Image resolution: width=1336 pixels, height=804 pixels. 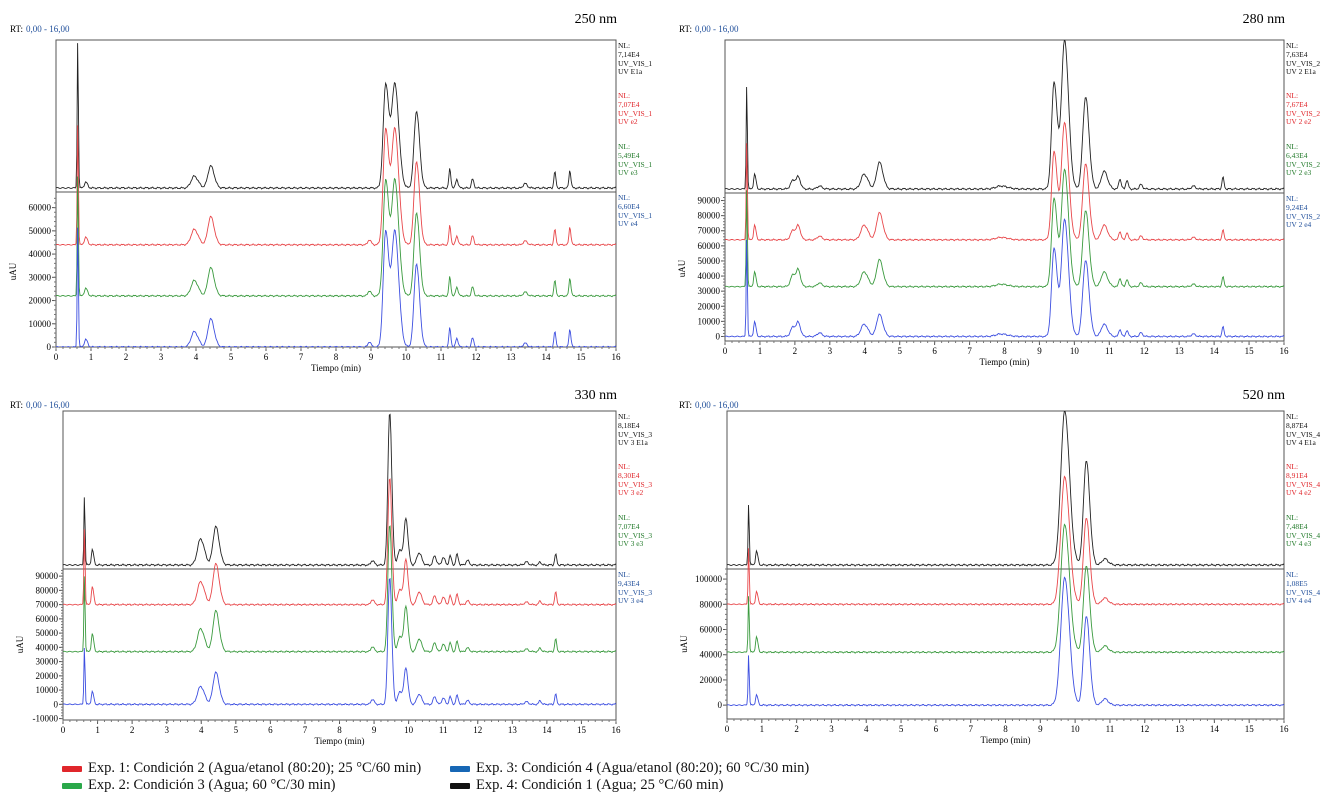 What do you see at coordinates (635, 210) in the screenshot?
I see `nl-annotation: NL: 6,60E4 UV_VIS_1 UV e4` at bounding box center [635, 210].